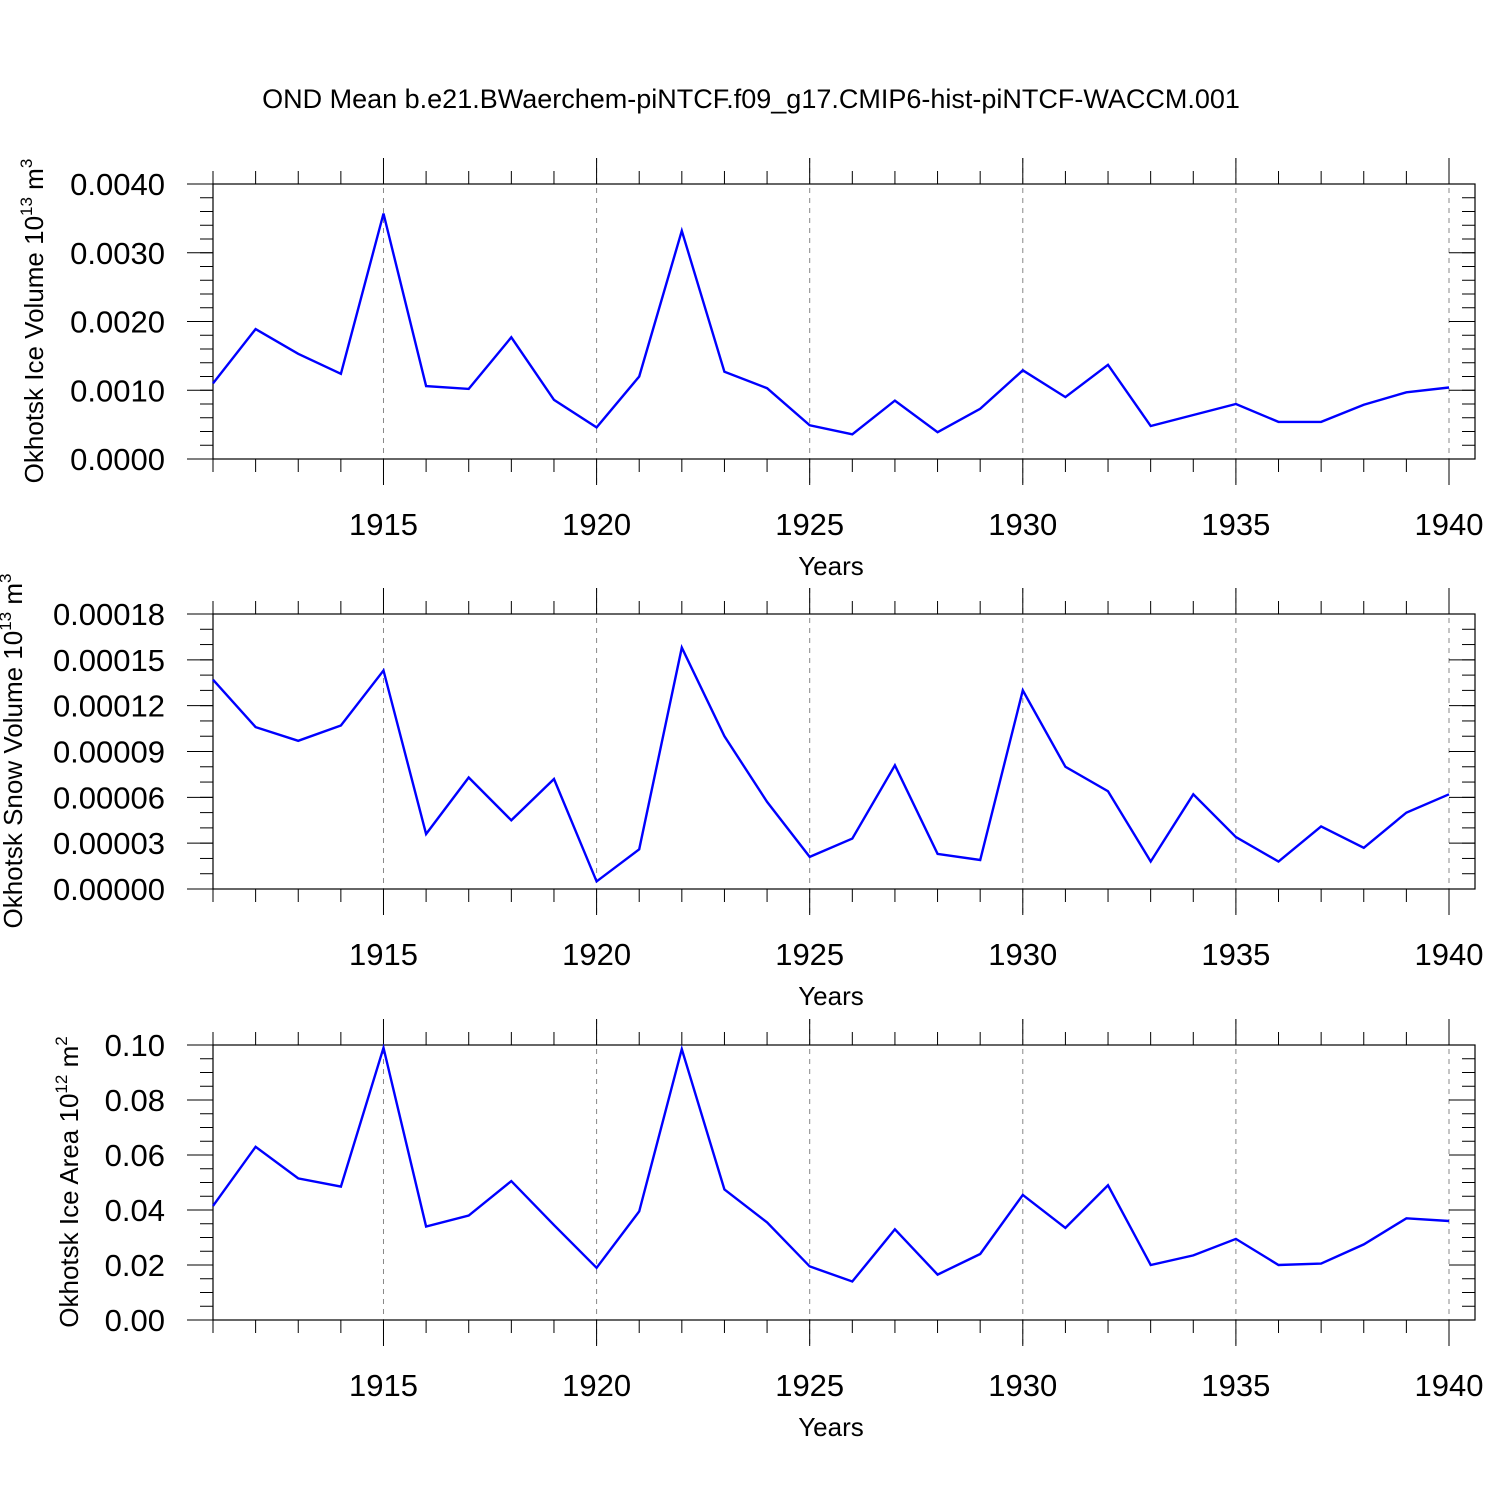  What do you see at coordinates (809, 1385) in the screenshot?
I see `ice-area-x-tick-label: 1925` at bounding box center [809, 1385].